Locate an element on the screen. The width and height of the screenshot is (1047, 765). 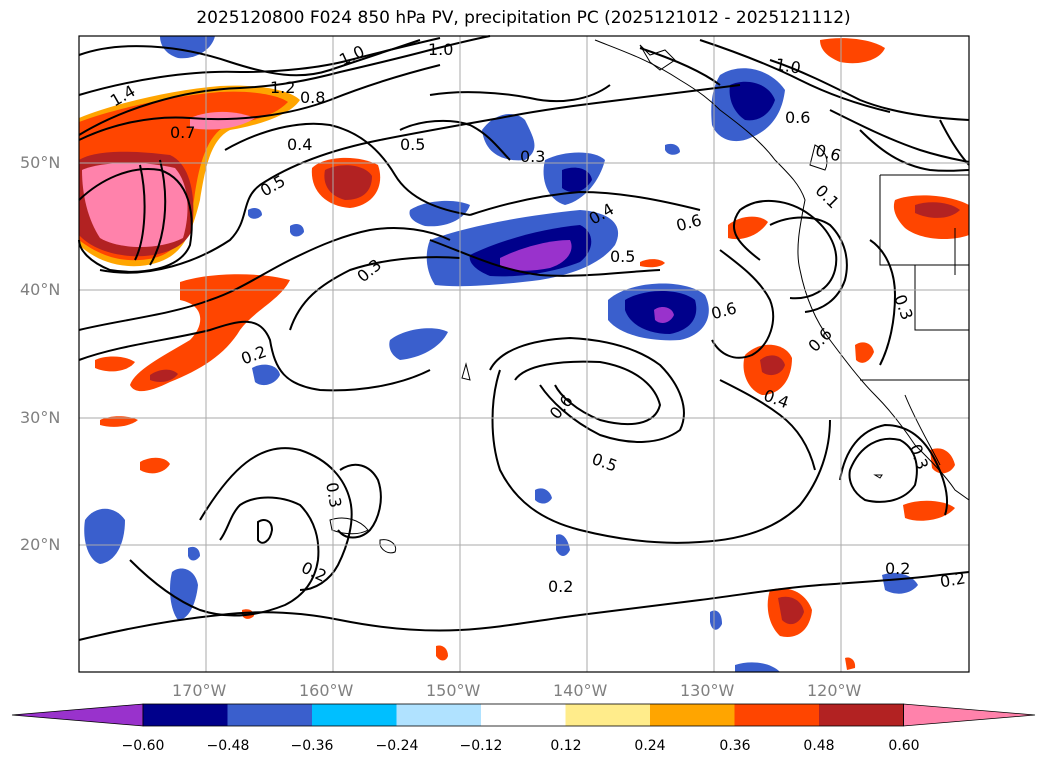
colorbar-tick-label: 0.24 is located at coordinates (650, 746).